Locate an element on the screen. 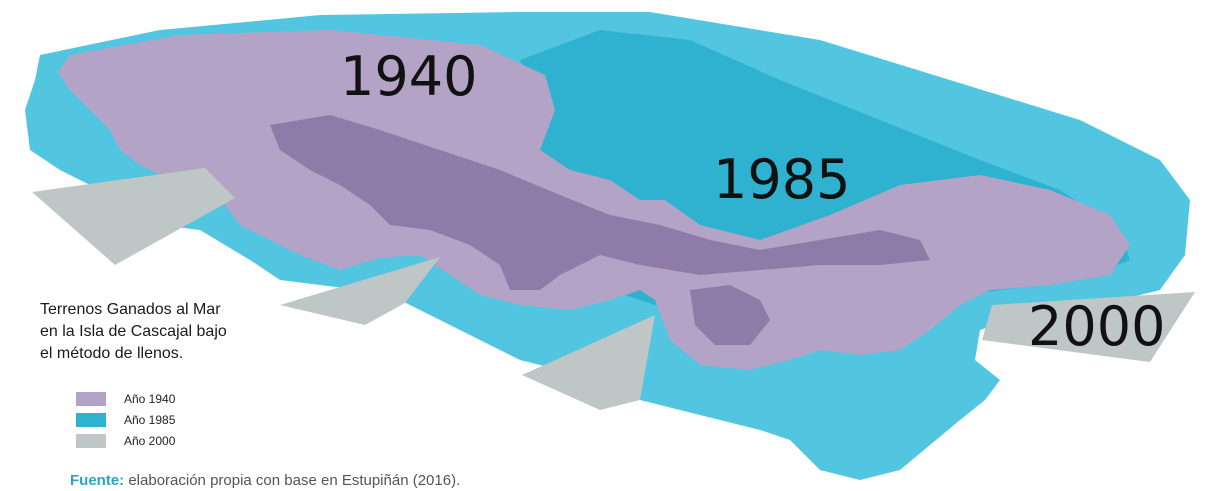 The height and width of the screenshot is (491, 1211). legend-swatch-1985 is located at coordinates (91, 419).